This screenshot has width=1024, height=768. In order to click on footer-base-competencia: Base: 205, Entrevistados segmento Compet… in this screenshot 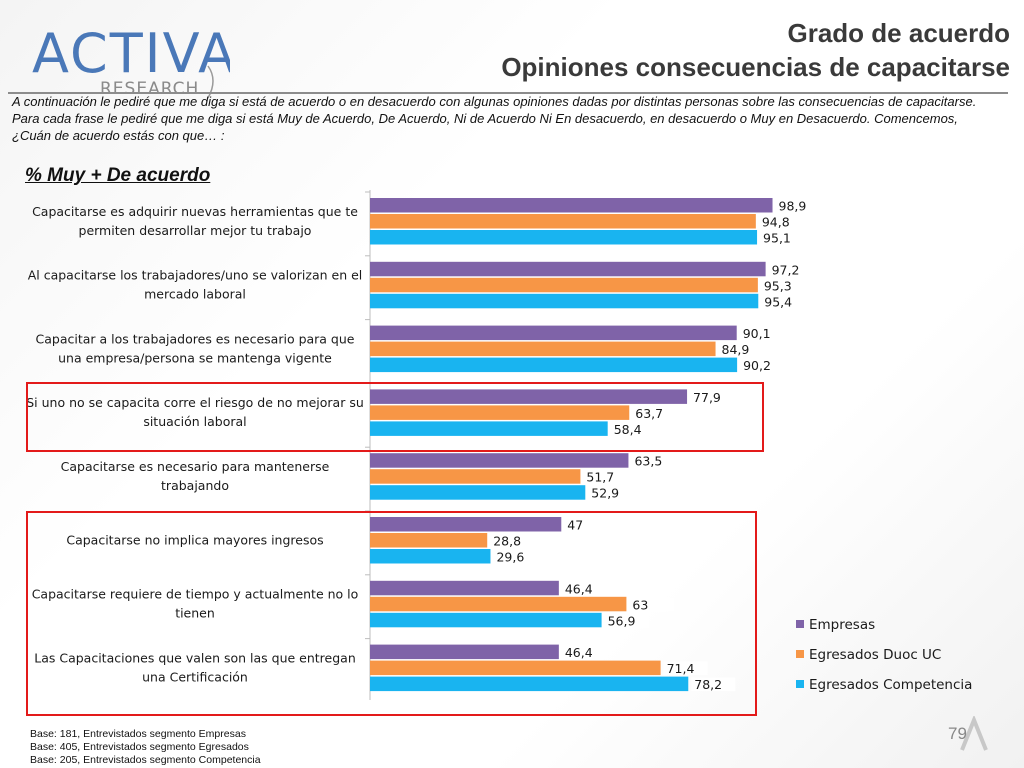, I will do `click(145, 760)`.